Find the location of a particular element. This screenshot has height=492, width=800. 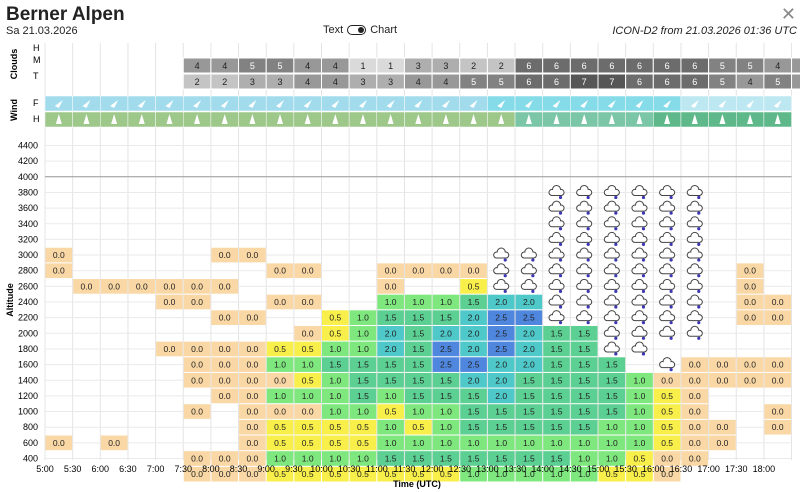

x-axis-title: Time (UTC) is located at coordinates (417, 484).